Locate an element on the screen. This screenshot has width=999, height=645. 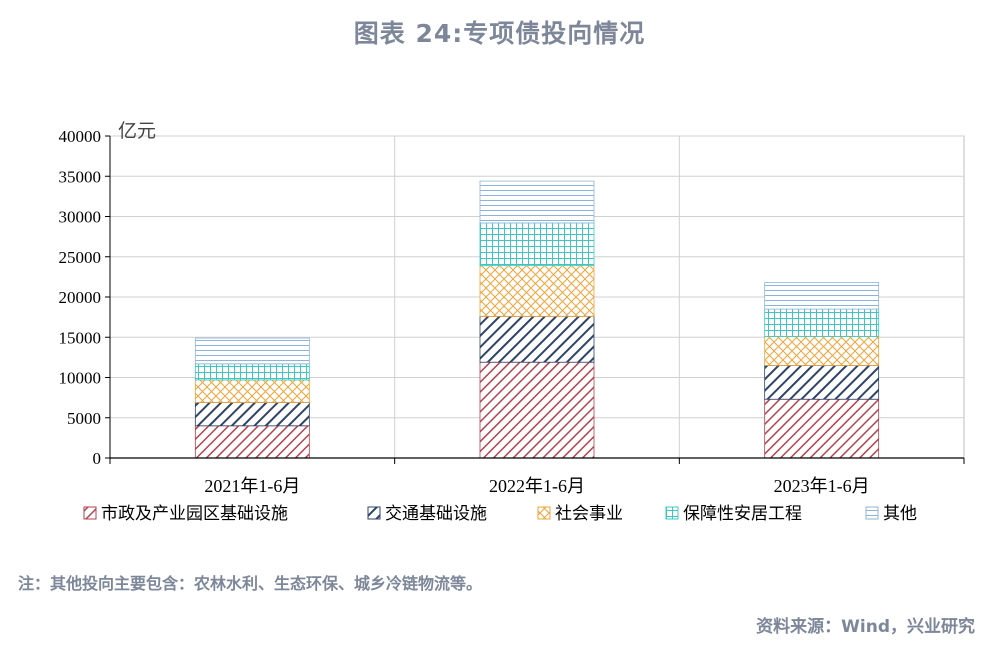
y-tick-label: 25000 is located at coordinates (80, 257).